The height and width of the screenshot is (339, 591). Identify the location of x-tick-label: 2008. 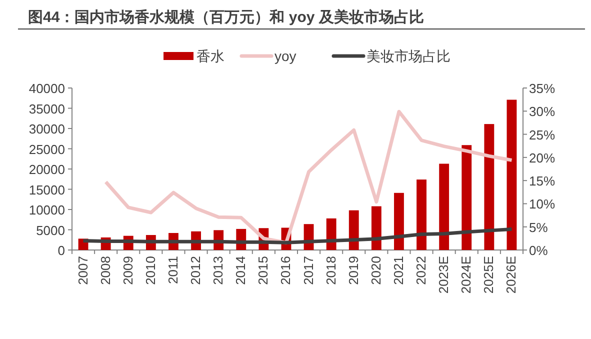
(105, 270).